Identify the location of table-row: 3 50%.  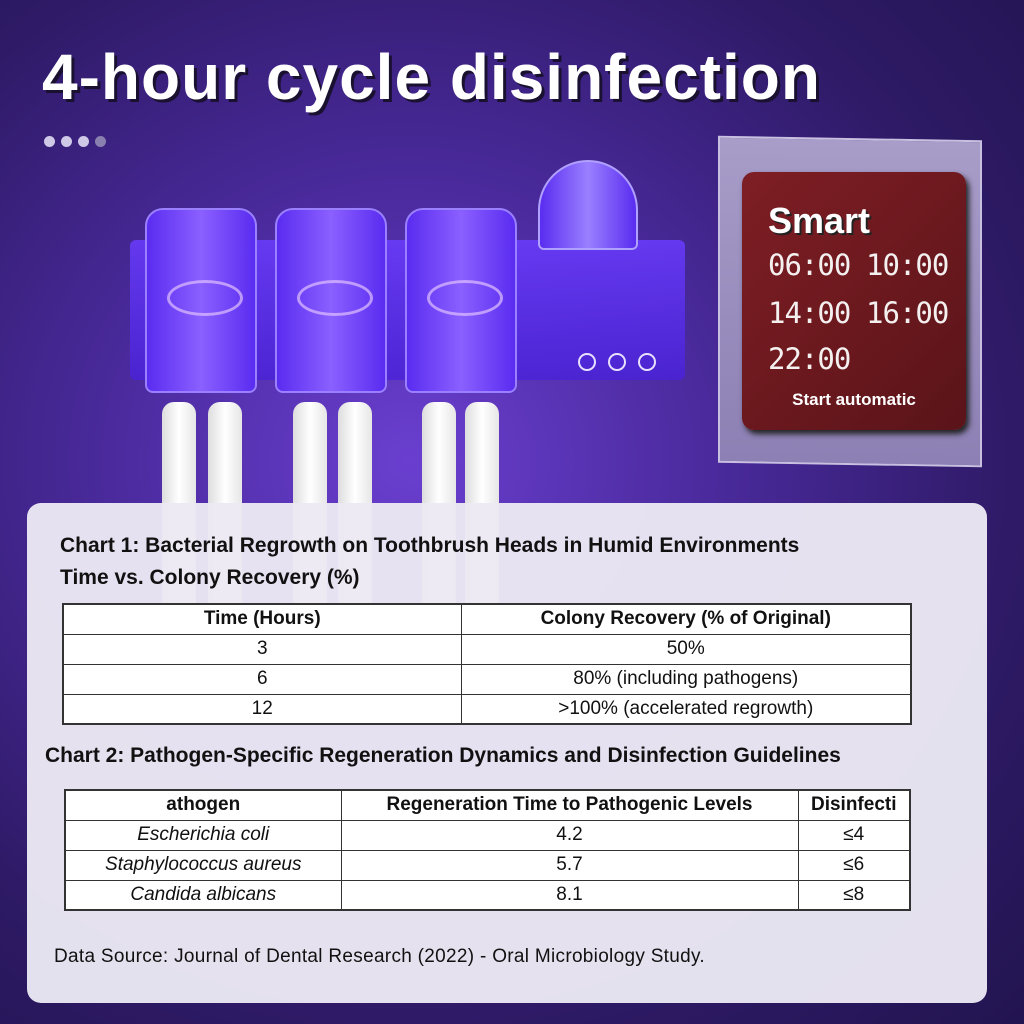
(487, 649).